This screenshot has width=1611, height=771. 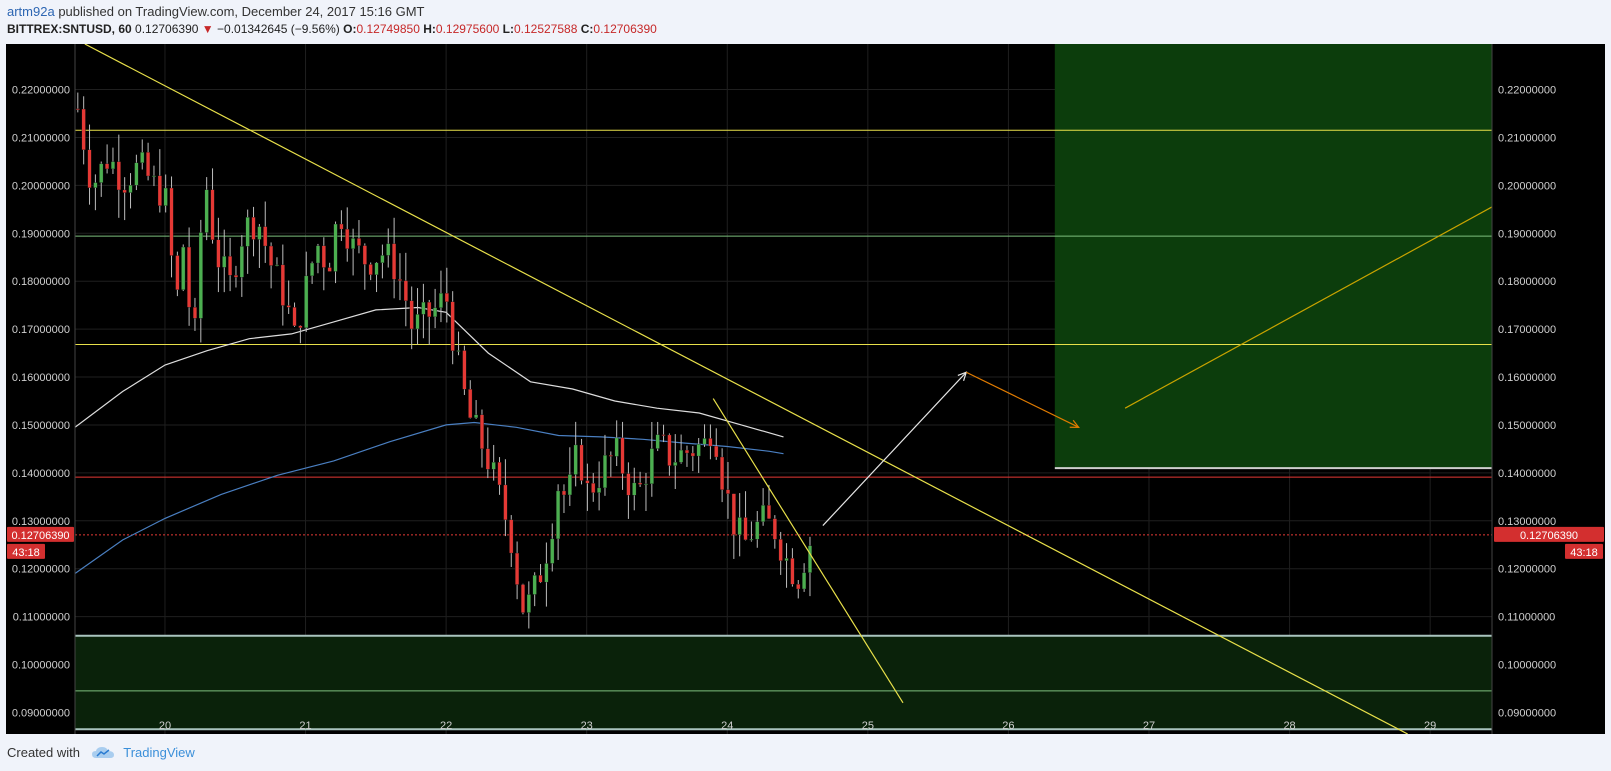 What do you see at coordinates (1308, 307) in the screenshot?
I see `trendline` at bounding box center [1308, 307].